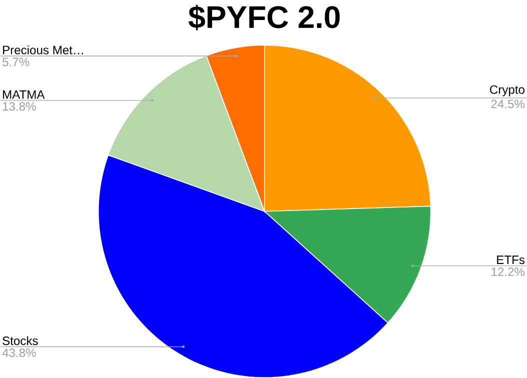 This screenshot has height=378, width=527. I want to click on slice-label: ETFs, so click(511, 260).